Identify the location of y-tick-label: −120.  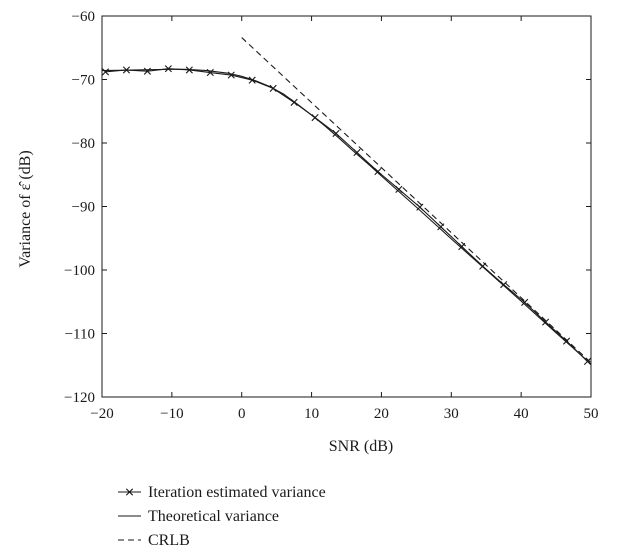
(79, 398).